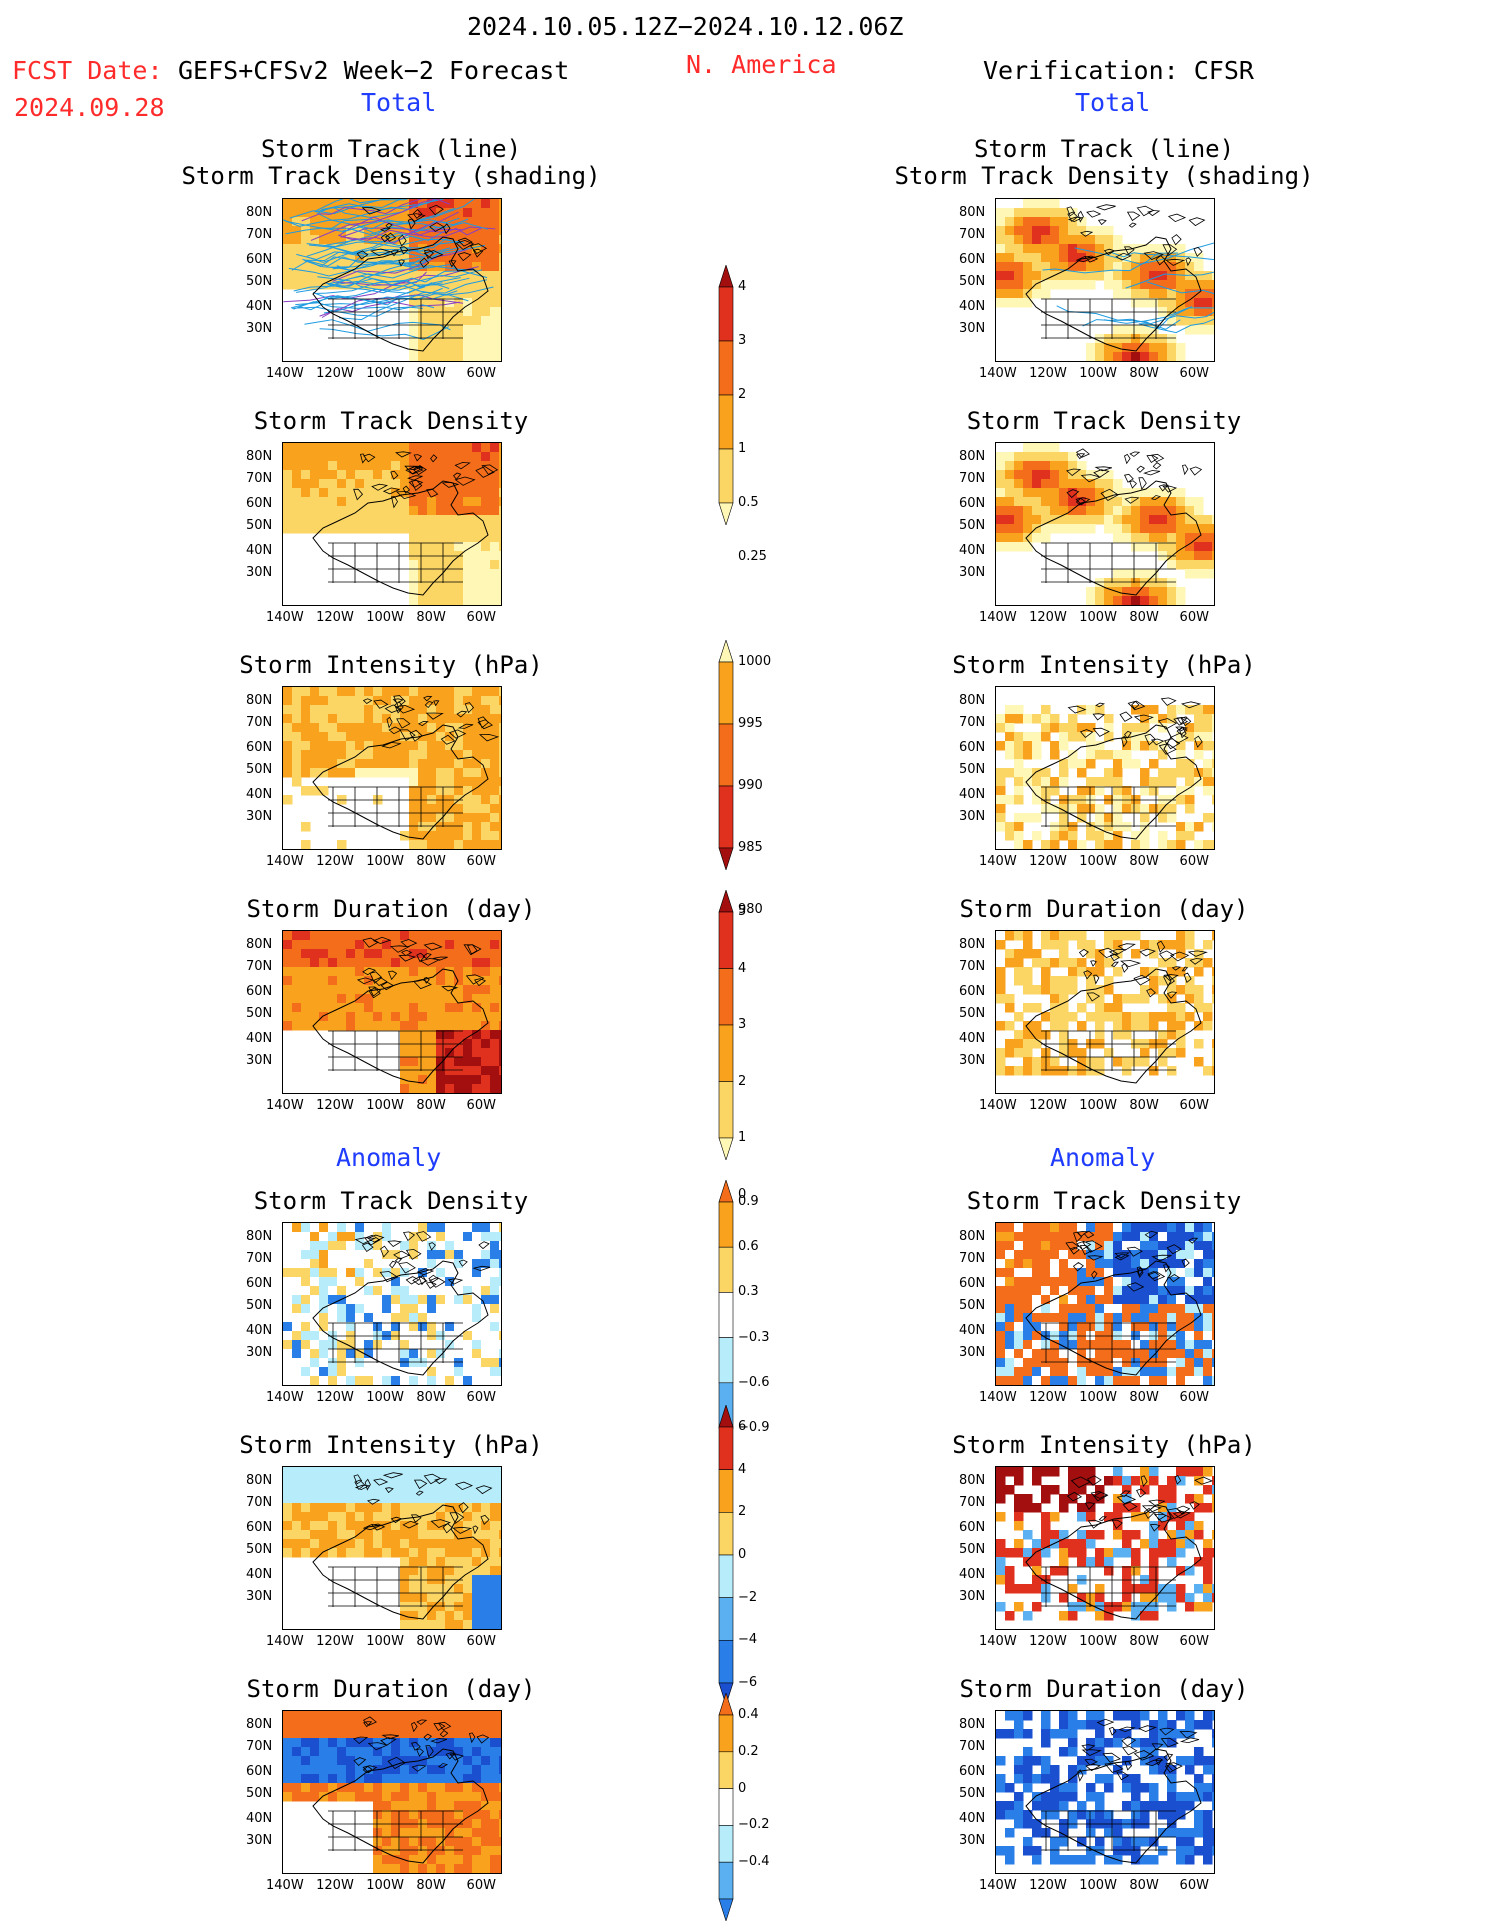 The height and width of the screenshot is (1925, 1487). I want to click on lat-tick-label: 60N, so click(972, 1283).